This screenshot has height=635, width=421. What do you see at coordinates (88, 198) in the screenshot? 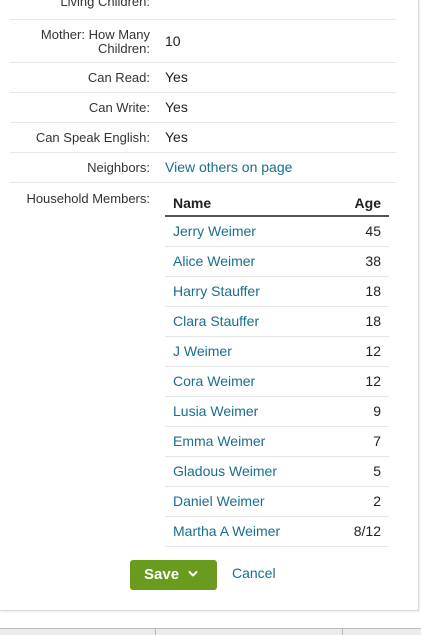
I see `household-members-label: Household Members:` at bounding box center [88, 198].